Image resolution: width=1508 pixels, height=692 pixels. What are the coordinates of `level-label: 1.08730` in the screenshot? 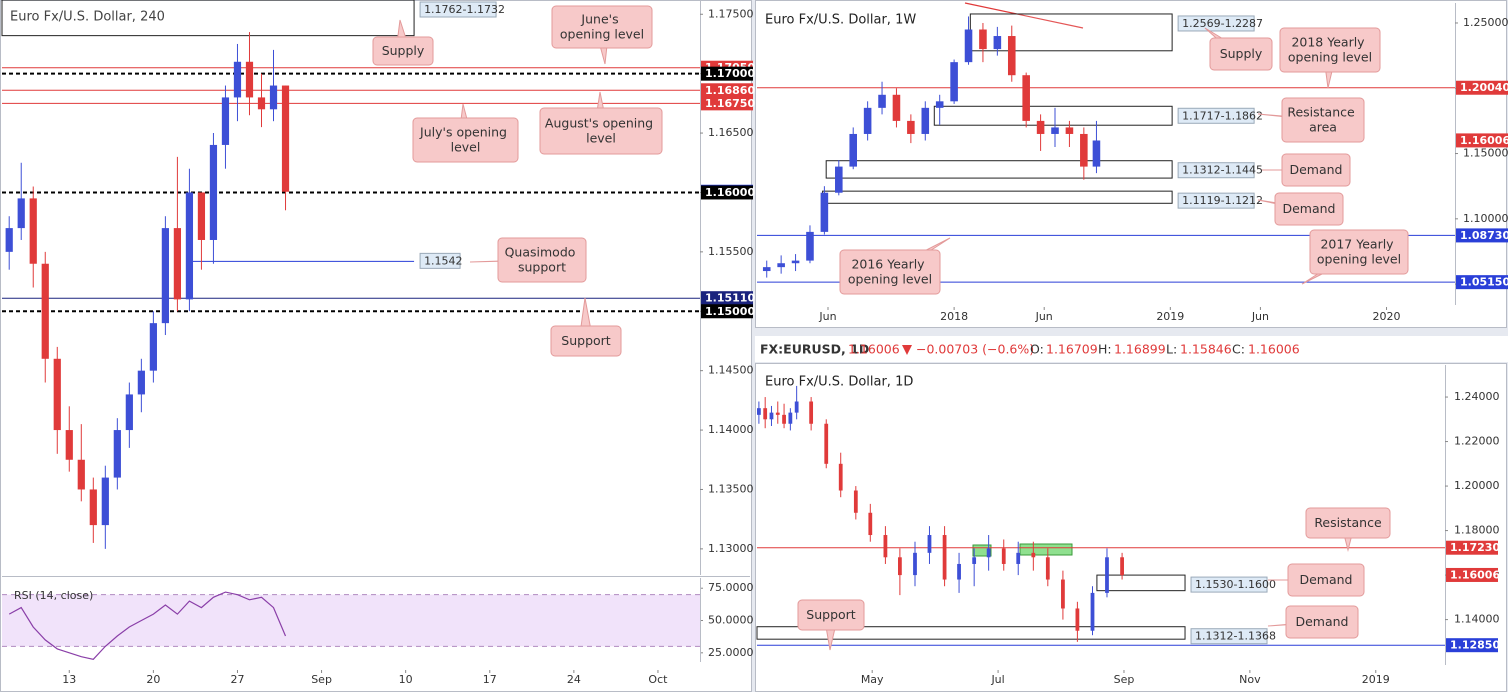 It's located at (1484, 235).